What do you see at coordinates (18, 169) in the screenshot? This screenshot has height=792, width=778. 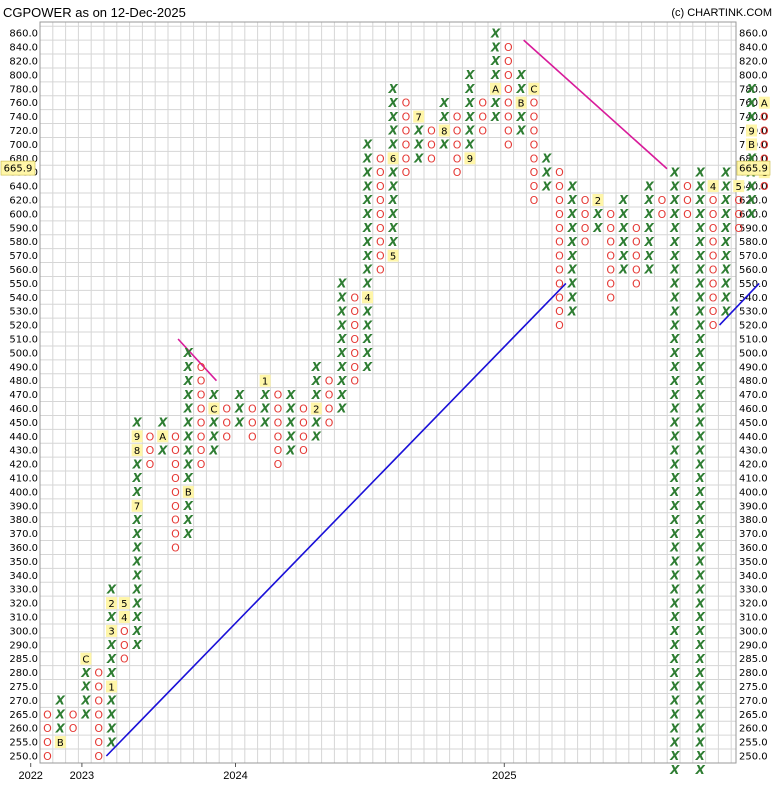 I see `current-price-left: 665.9` at bounding box center [18, 169].